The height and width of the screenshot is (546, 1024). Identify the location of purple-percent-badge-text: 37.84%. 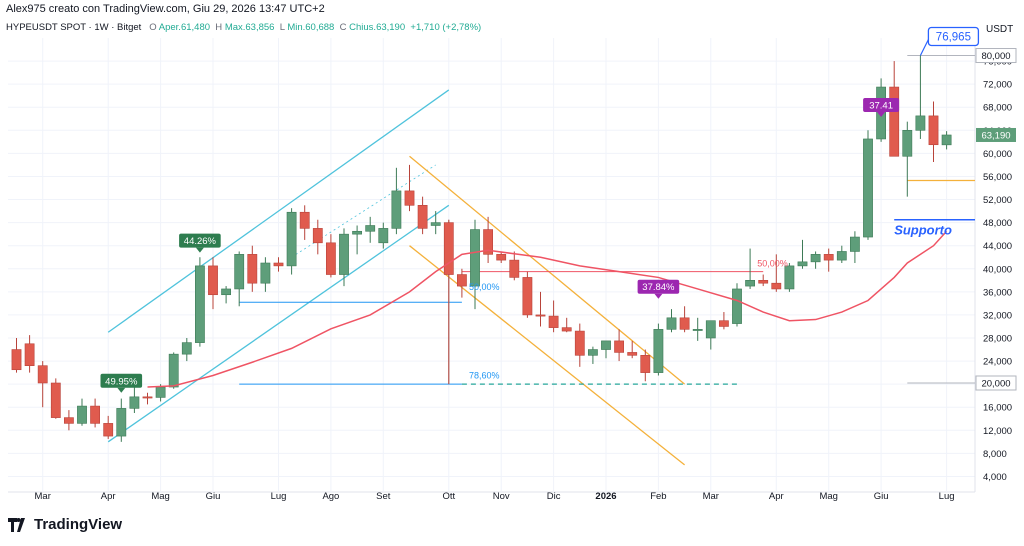
(658, 287).